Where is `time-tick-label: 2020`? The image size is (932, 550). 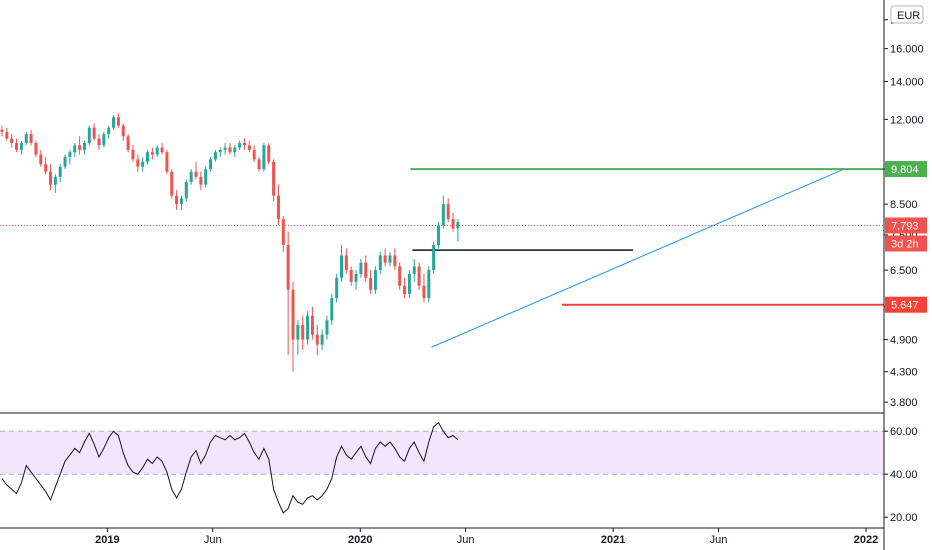 time-tick-label: 2020 is located at coordinates (360, 540).